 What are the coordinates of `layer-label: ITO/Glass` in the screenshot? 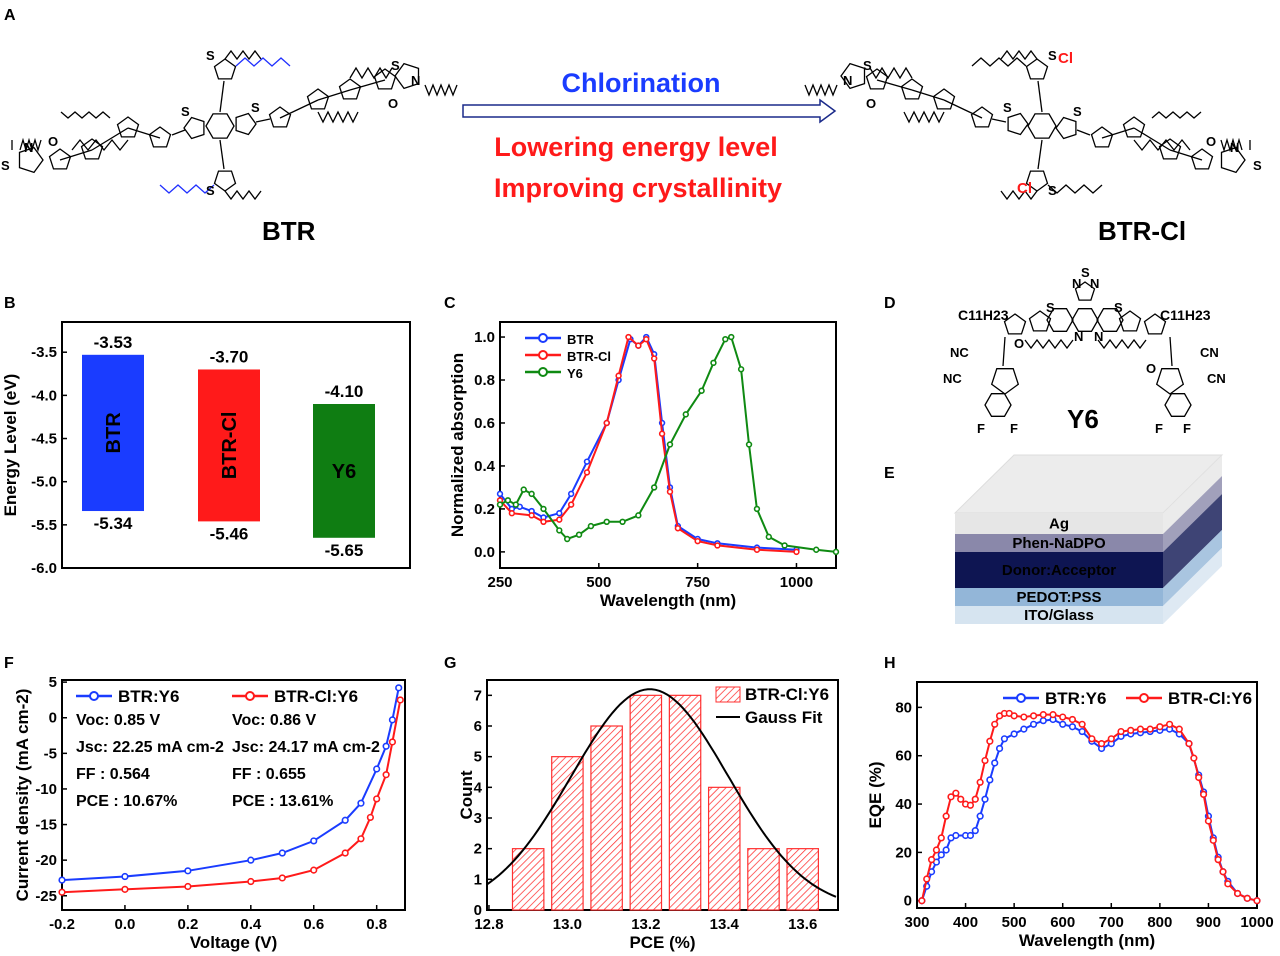 It's located at (1059, 615).